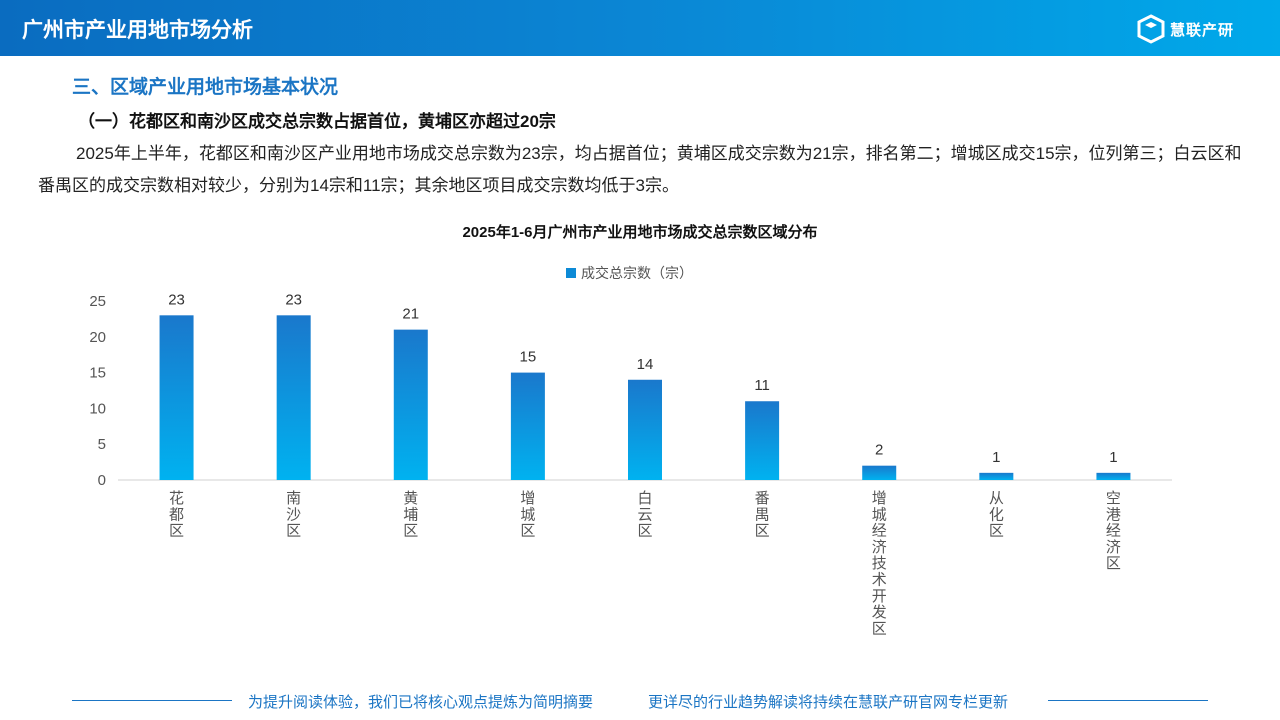 The image size is (1280, 720). Describe the element at coordinates (293, 515) in the screenshot. I see `x-tick-label: 南沙区` at that location.